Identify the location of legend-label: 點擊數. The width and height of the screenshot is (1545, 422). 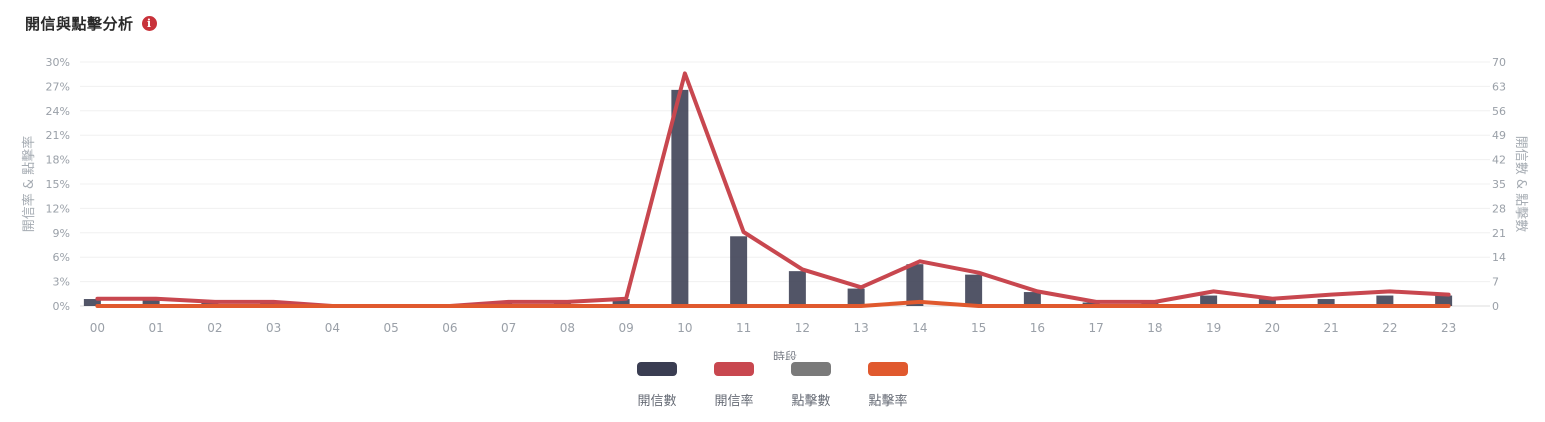
(811, 401).